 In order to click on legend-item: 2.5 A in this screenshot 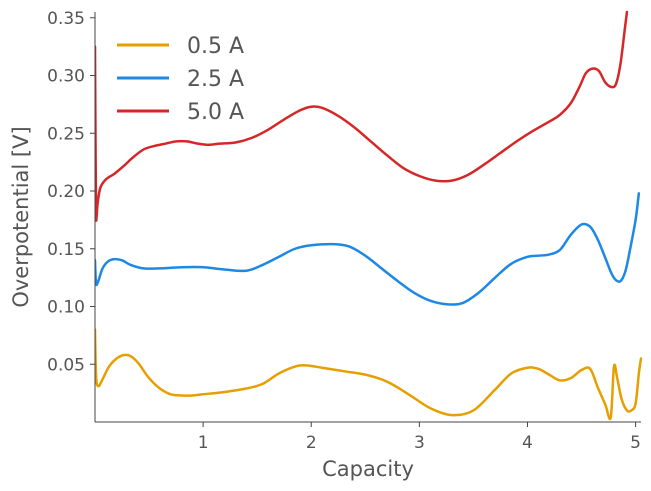, I will do `click(180, 79)`.